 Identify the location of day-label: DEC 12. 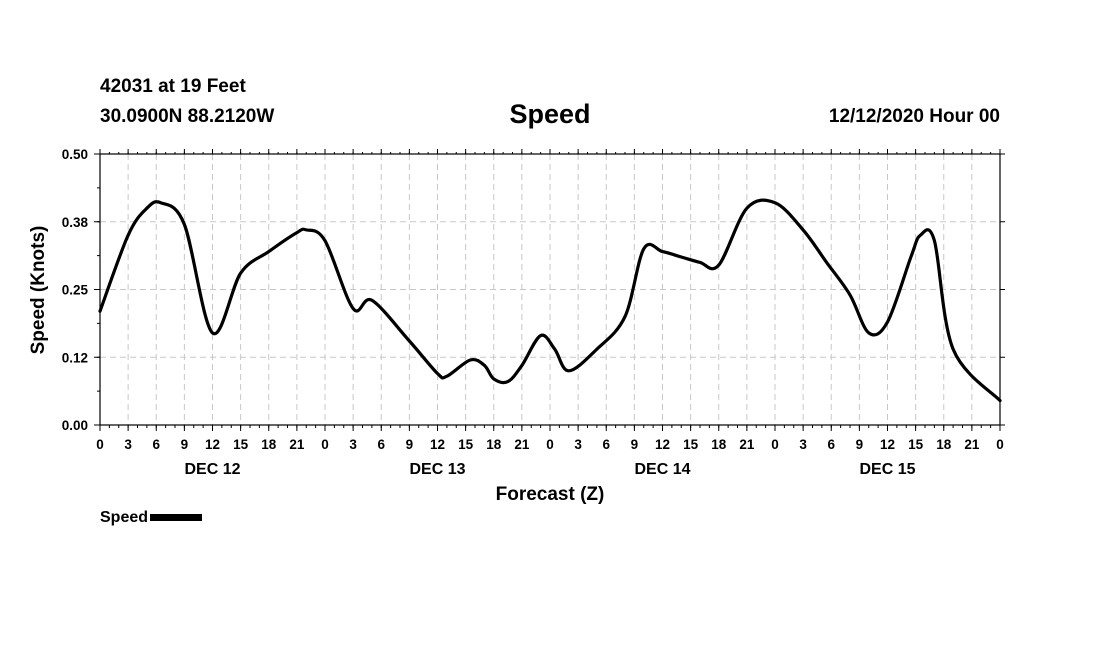
(212, 469).